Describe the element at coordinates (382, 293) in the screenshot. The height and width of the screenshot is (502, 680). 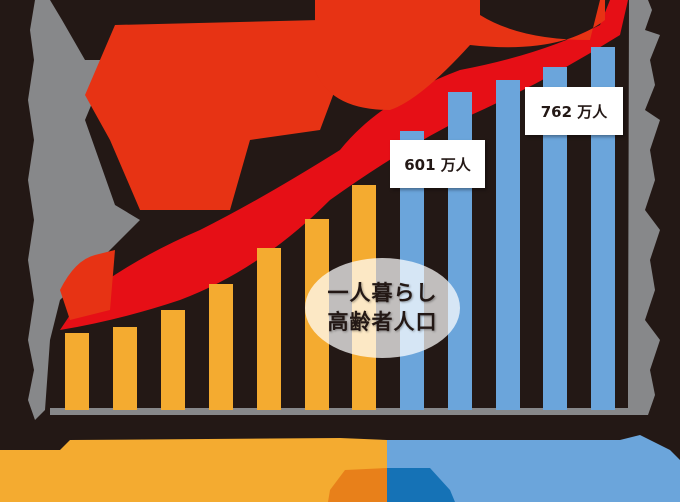
I see `bubble-line-1: 一人暮らし` at that location.